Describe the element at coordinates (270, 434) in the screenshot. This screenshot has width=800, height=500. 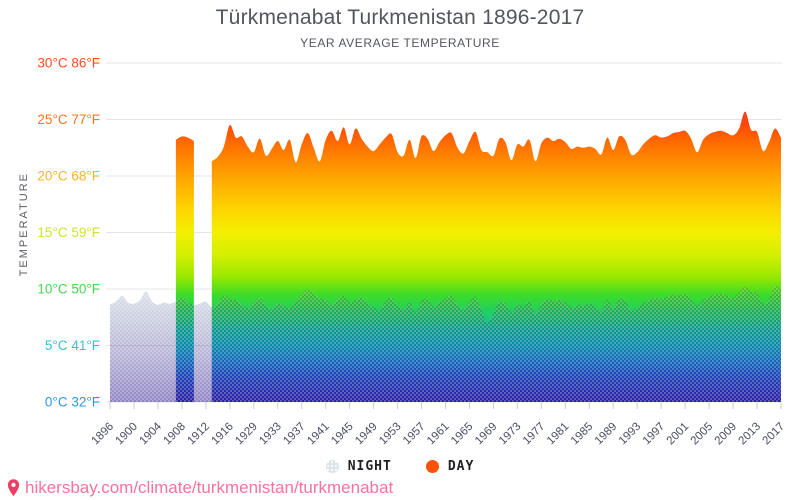
I see `x-axis-label: 1933` at that location.